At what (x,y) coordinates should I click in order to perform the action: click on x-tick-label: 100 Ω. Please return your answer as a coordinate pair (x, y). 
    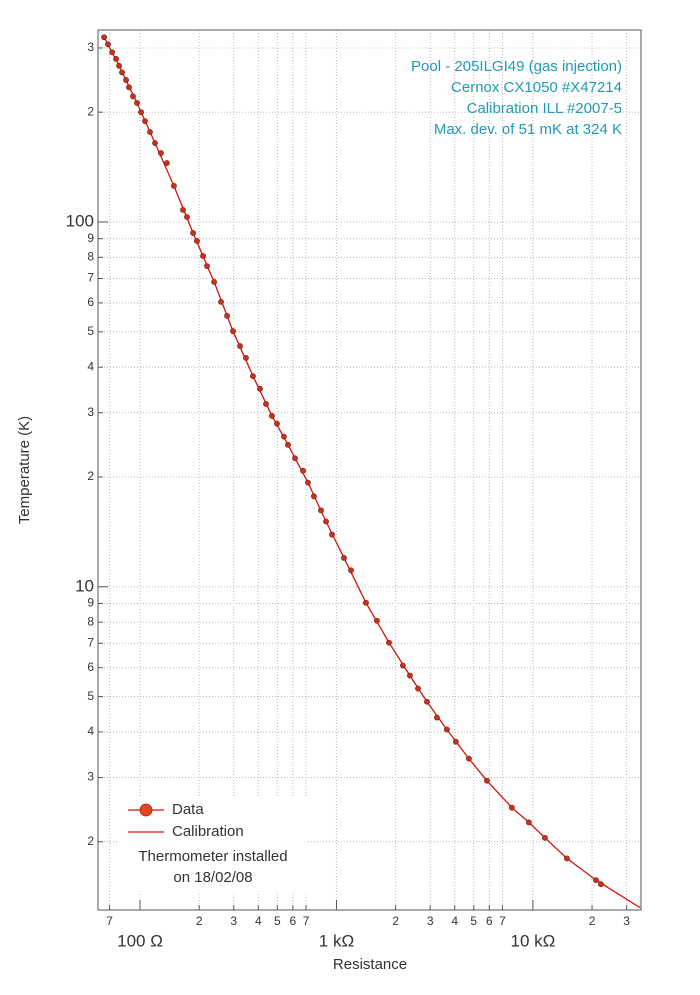
    Looking at the image, I should click on (140, 940).